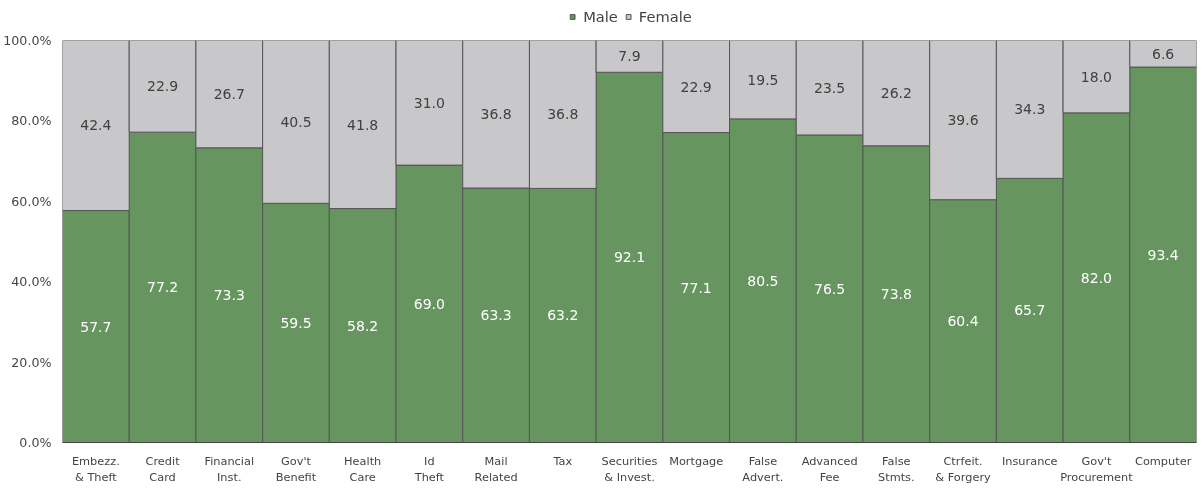  Describe the element at coordinates (496, 469) in the screenshot. I see `x-tick-label: Mail Related` at that location.